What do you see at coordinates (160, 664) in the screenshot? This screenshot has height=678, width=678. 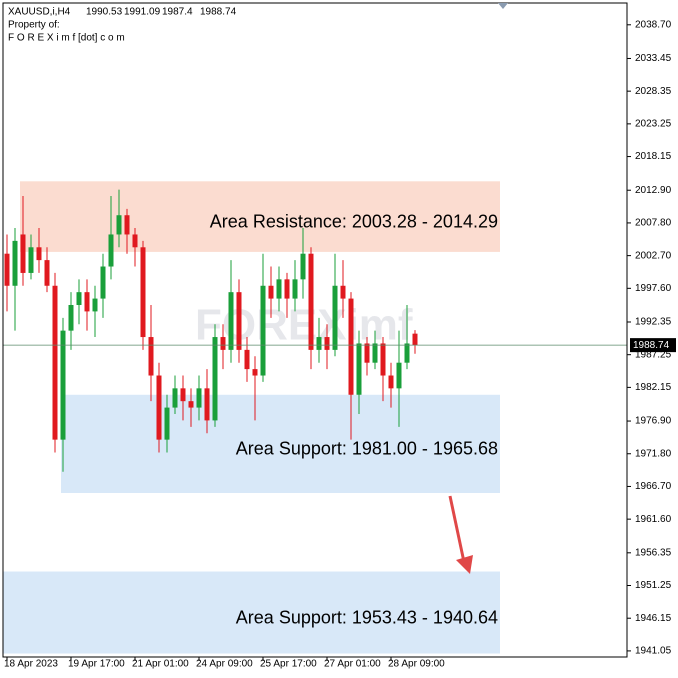 I see `x-tick-label: 21 Apr 01:00` at bounding box center [160, 664].